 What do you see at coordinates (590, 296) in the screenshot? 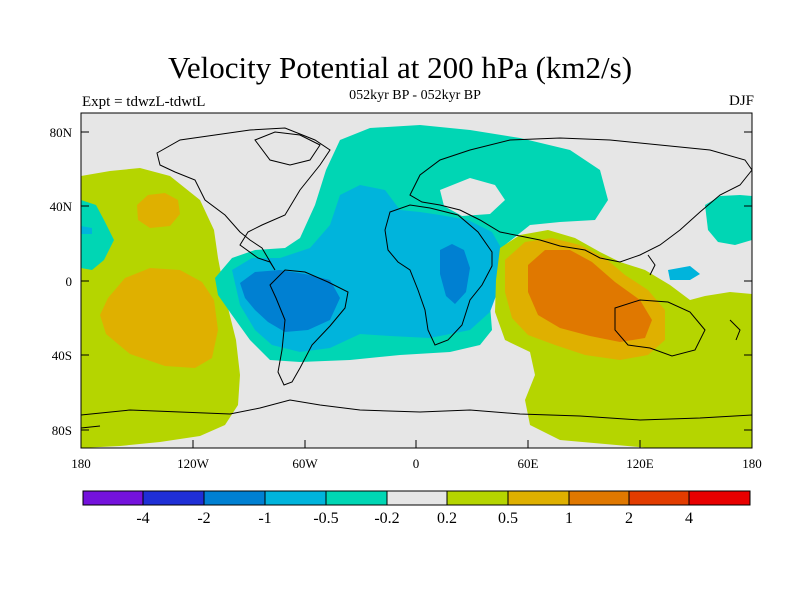
I see `indian-core-region` at bounding box center [590, 296].